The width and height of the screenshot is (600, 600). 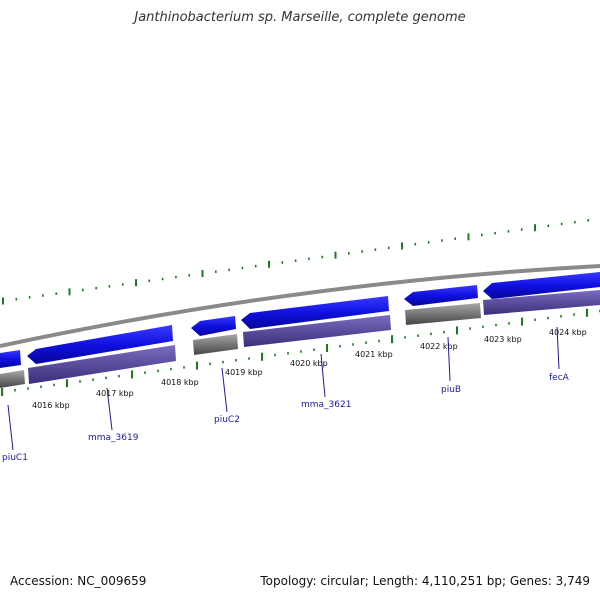 I want to click on gene-label-fecA: fecA, so click(x=559, y=378).